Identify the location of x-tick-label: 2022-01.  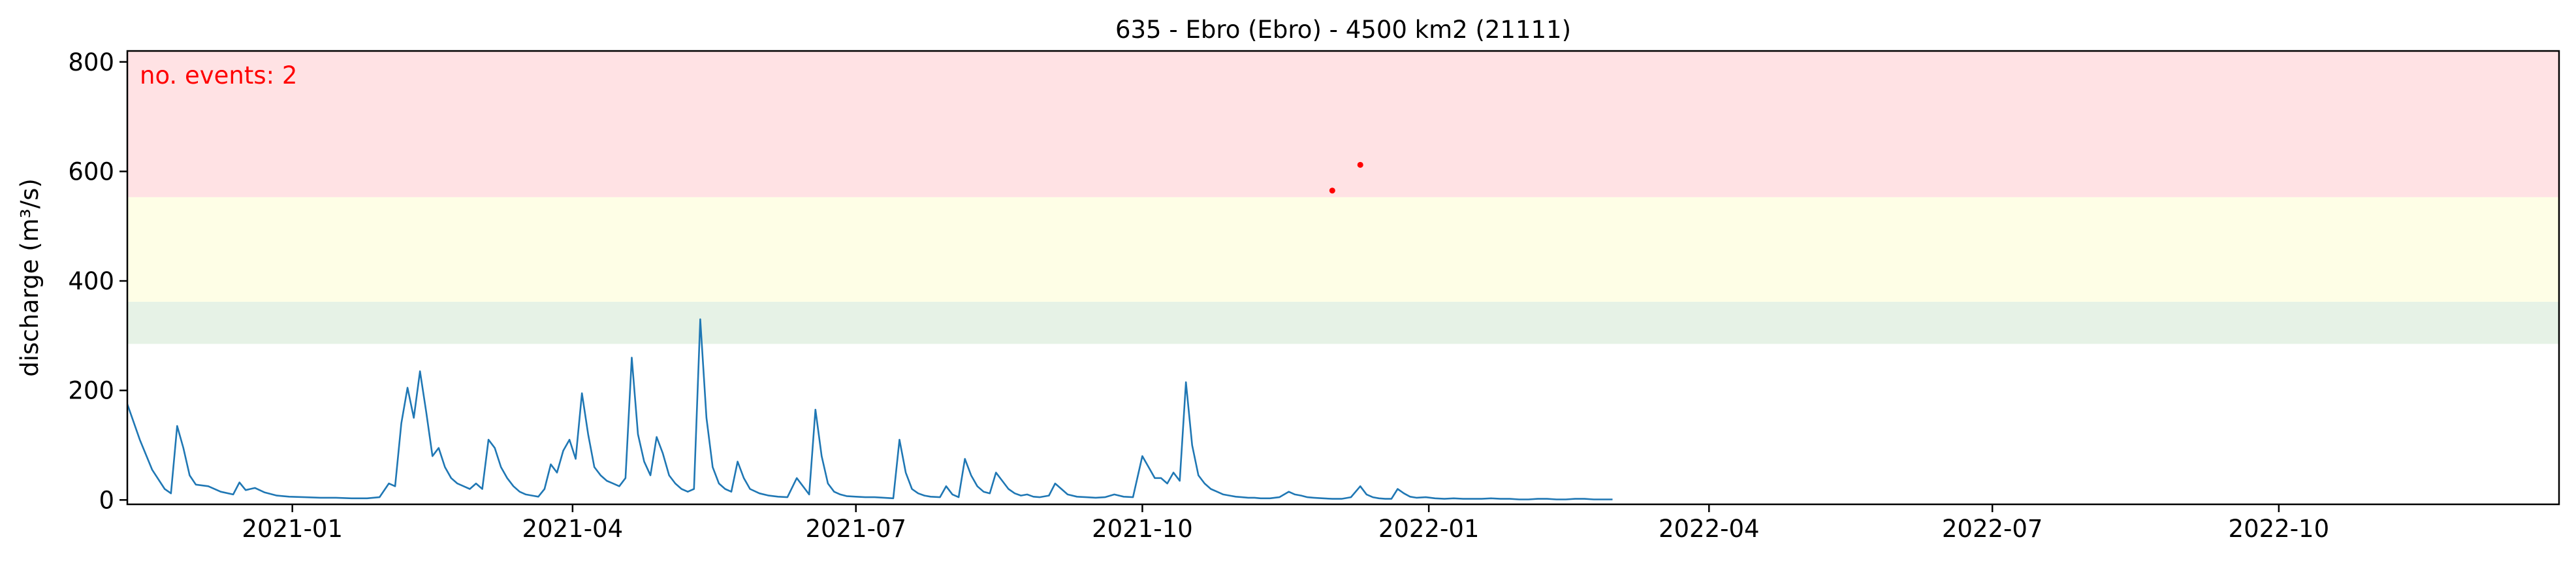
(1429, 529).